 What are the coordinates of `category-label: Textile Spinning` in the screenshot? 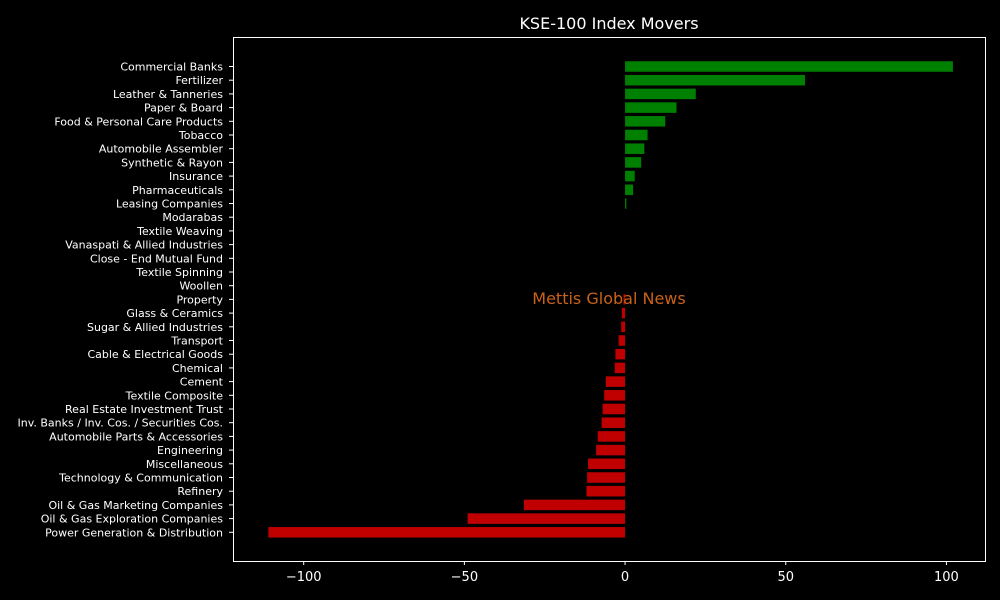 It's located at (179, 272).